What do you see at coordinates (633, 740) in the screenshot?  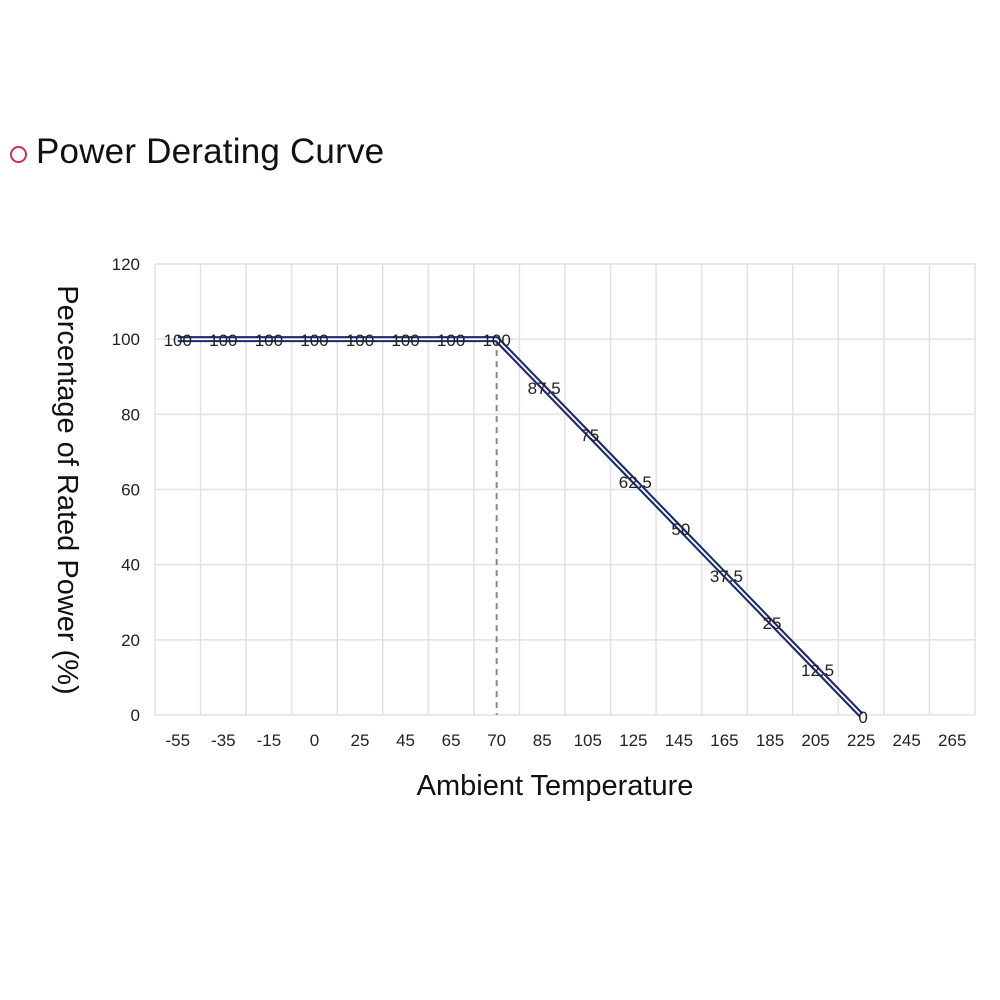 I see `x-tick-label: 125` at bounding box center [633, 740].